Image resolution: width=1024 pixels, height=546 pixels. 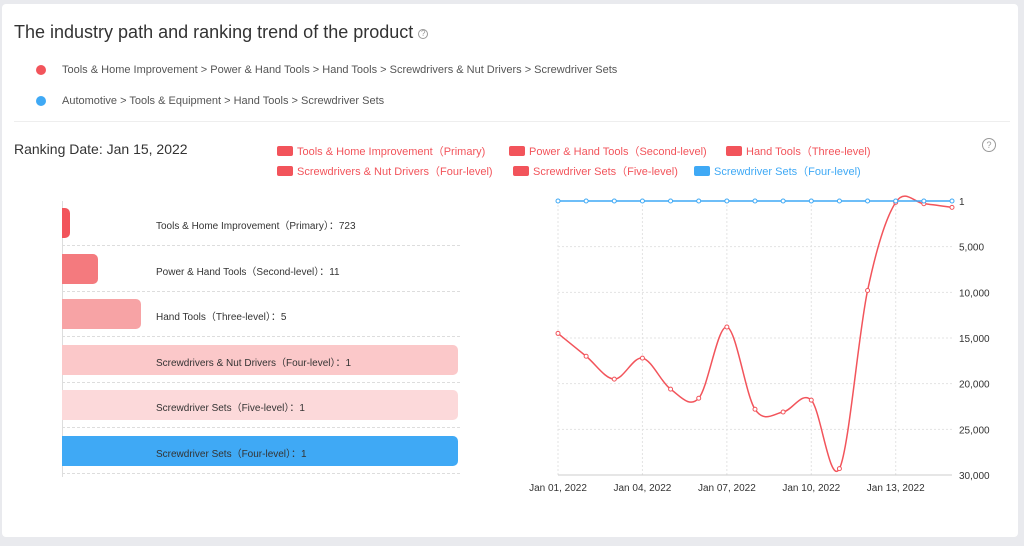 I want to click on legend-item-four-level: Screwdrivers & Nut Drivers（Four-level), so click(x=385, y=171).